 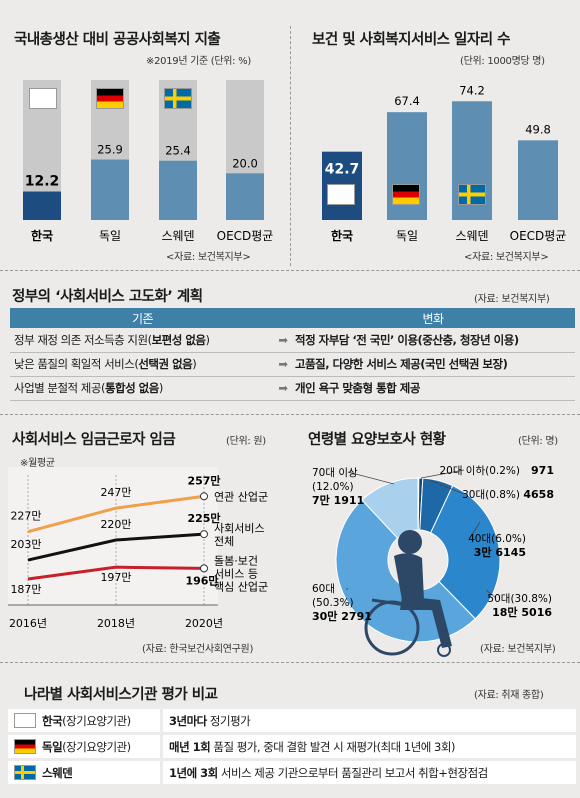 What do you see at coordinates (25, 589) in the screenshot?
I see `data-label: 187만` at bounding box center [25, 589].